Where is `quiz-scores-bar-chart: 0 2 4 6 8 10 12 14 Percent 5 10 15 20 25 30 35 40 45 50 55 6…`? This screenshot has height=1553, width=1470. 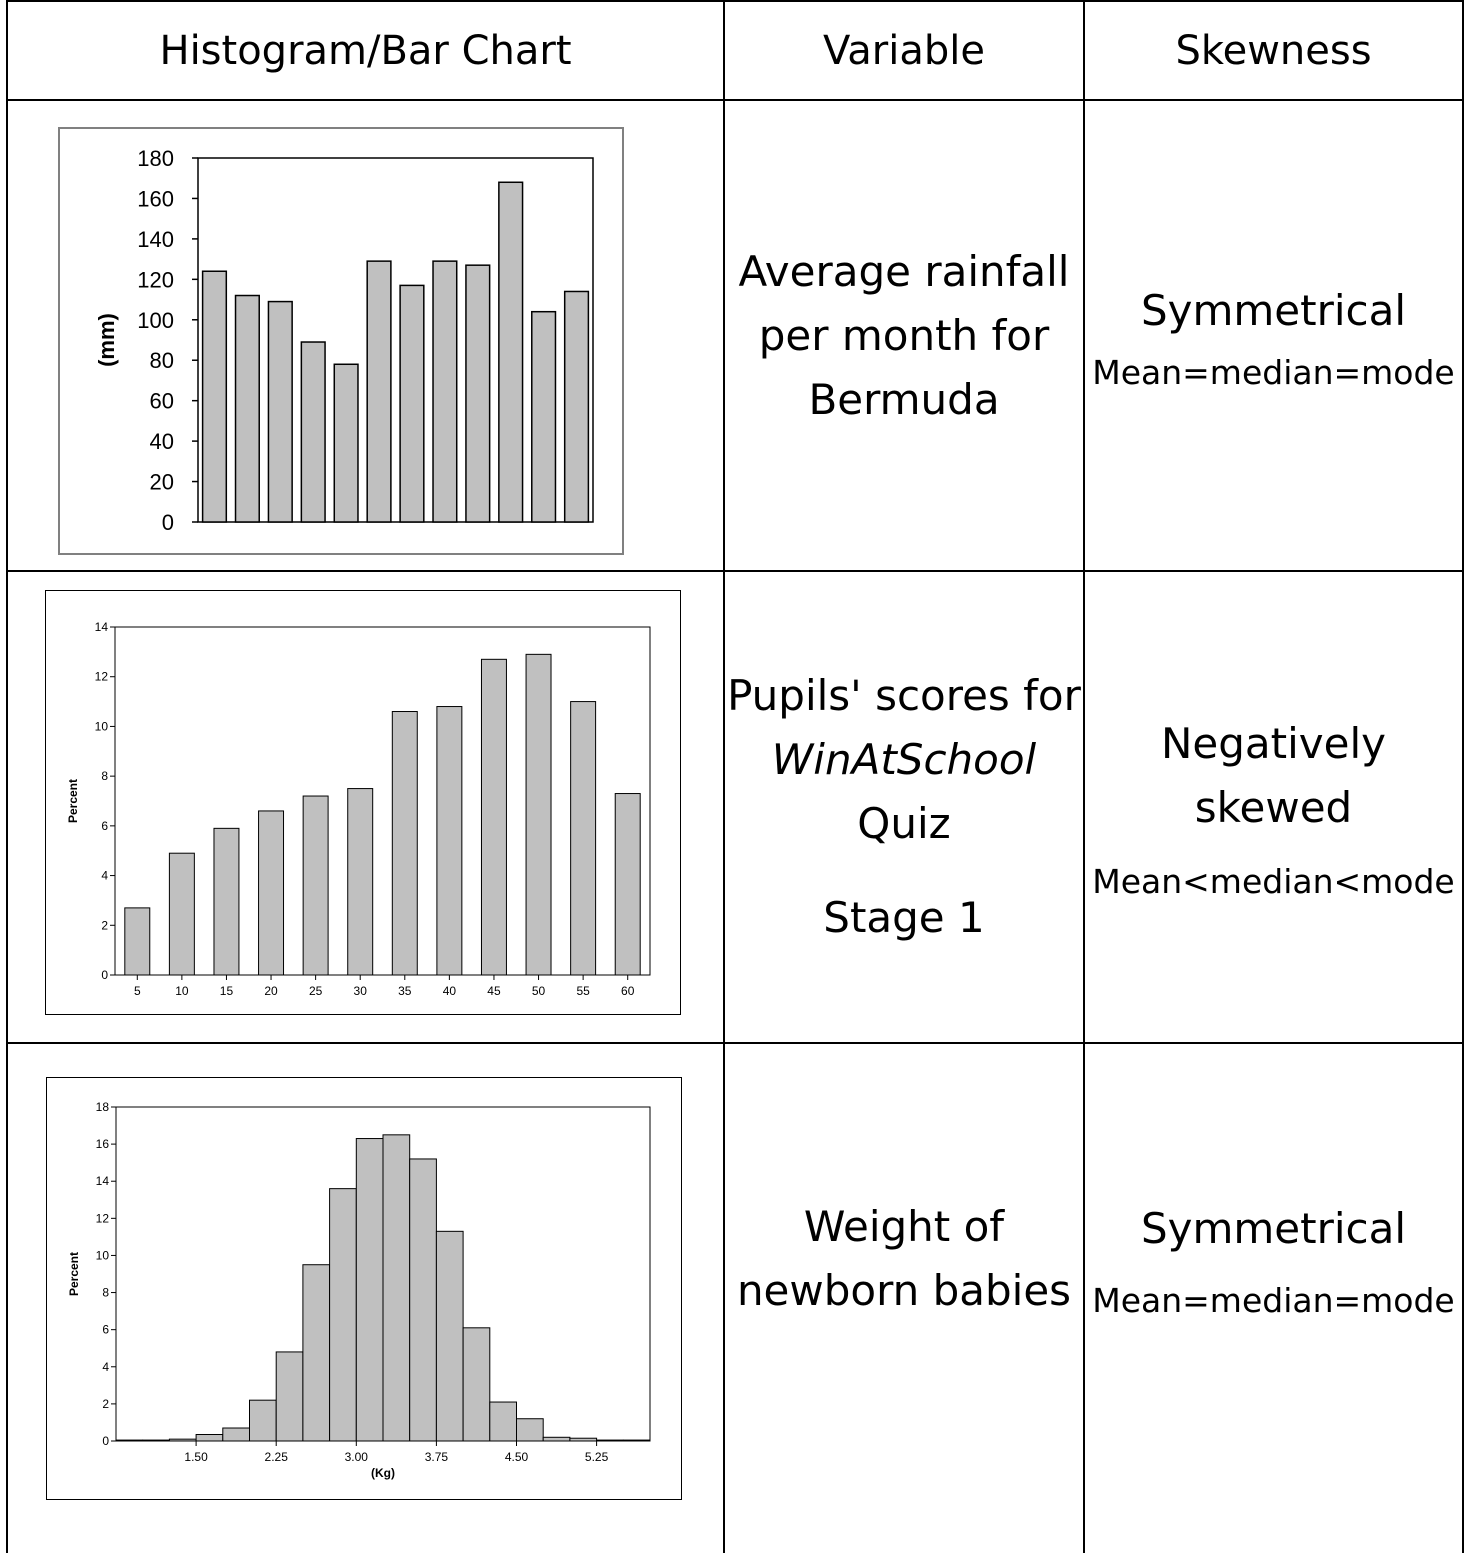 quiz-scores-bar-chart: 0 2 4 6 8 10 12 14 Percent 5 10 15 20 25 30 35 40 45 50 55 6… is located at coordinates (363, 802).